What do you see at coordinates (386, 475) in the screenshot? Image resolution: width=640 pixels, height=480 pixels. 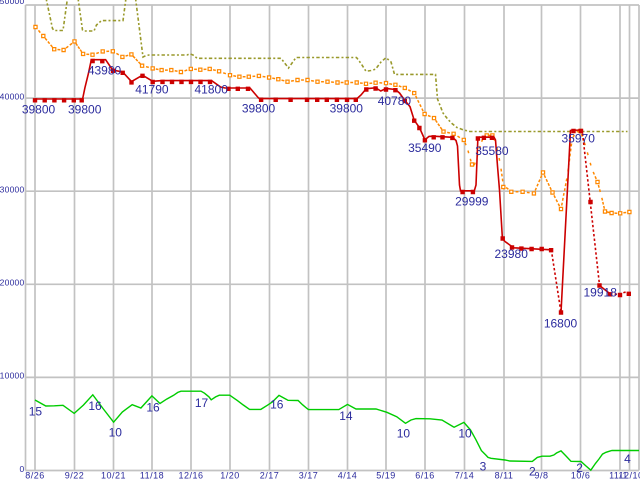 I see `svg-text: 5/19` at bounding box center [386, 475].